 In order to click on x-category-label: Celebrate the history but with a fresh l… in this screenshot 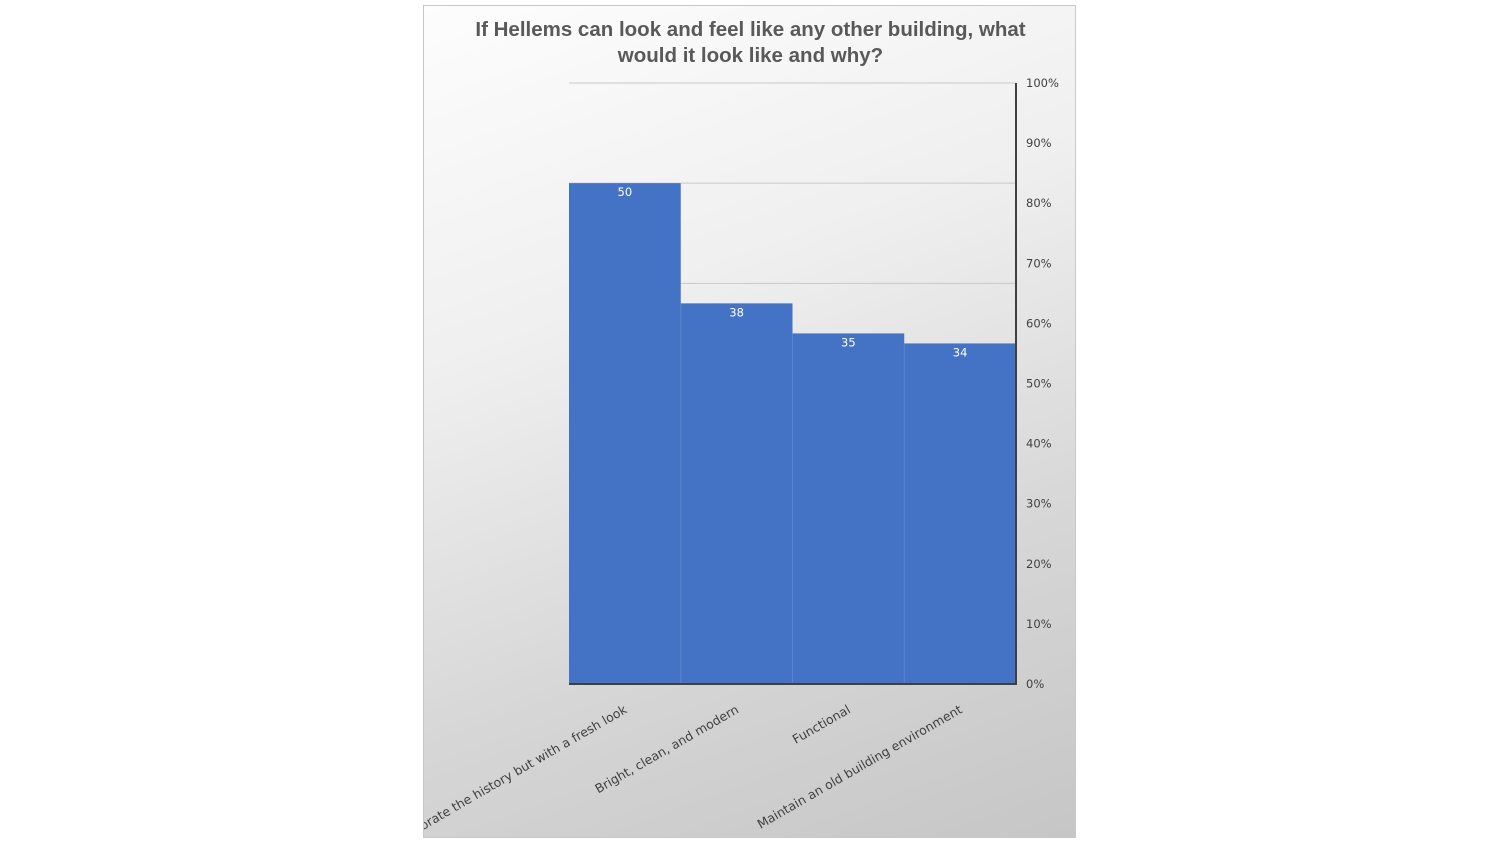, I will do `click(527, 769)`.